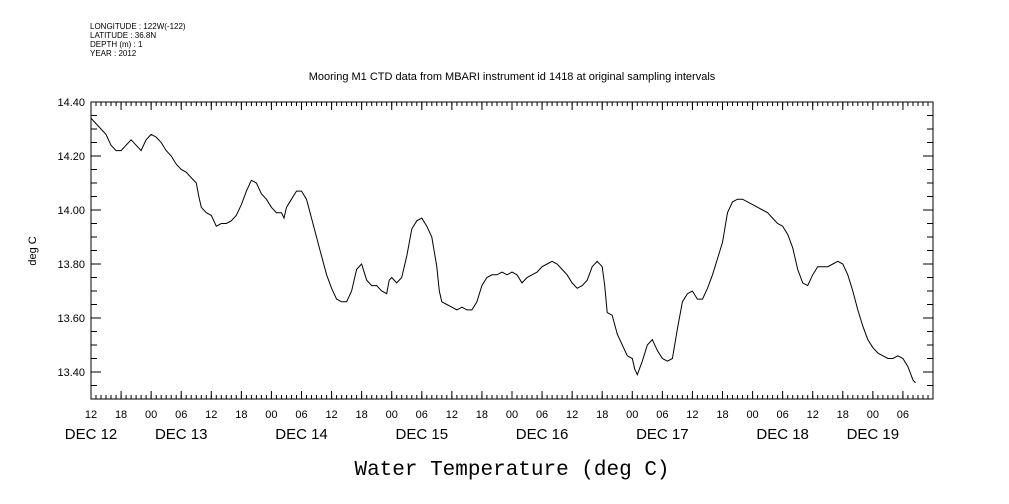 Image resolution: width=1009 pixels, height=504 pixels. Describe the element at coordinates (113, 53) in the screenshot. I see `metadata-year: YEAR : 2012` at that location.